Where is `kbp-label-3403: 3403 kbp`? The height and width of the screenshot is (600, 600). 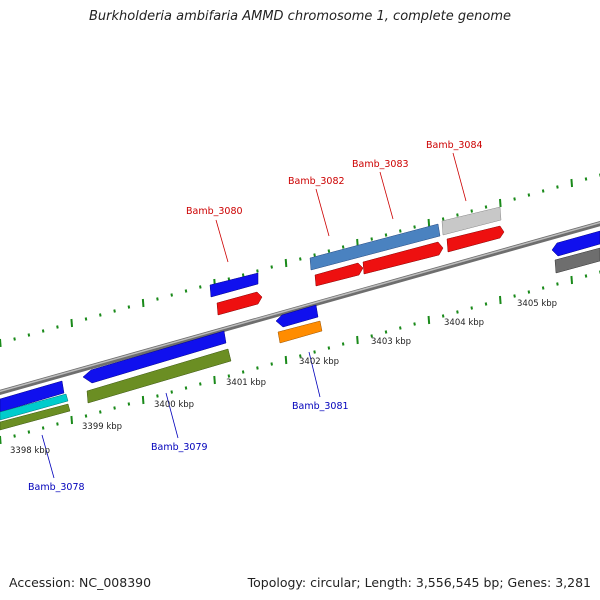
kbp-label-3403: 3403 kbp is located at coordinates (391, 342).